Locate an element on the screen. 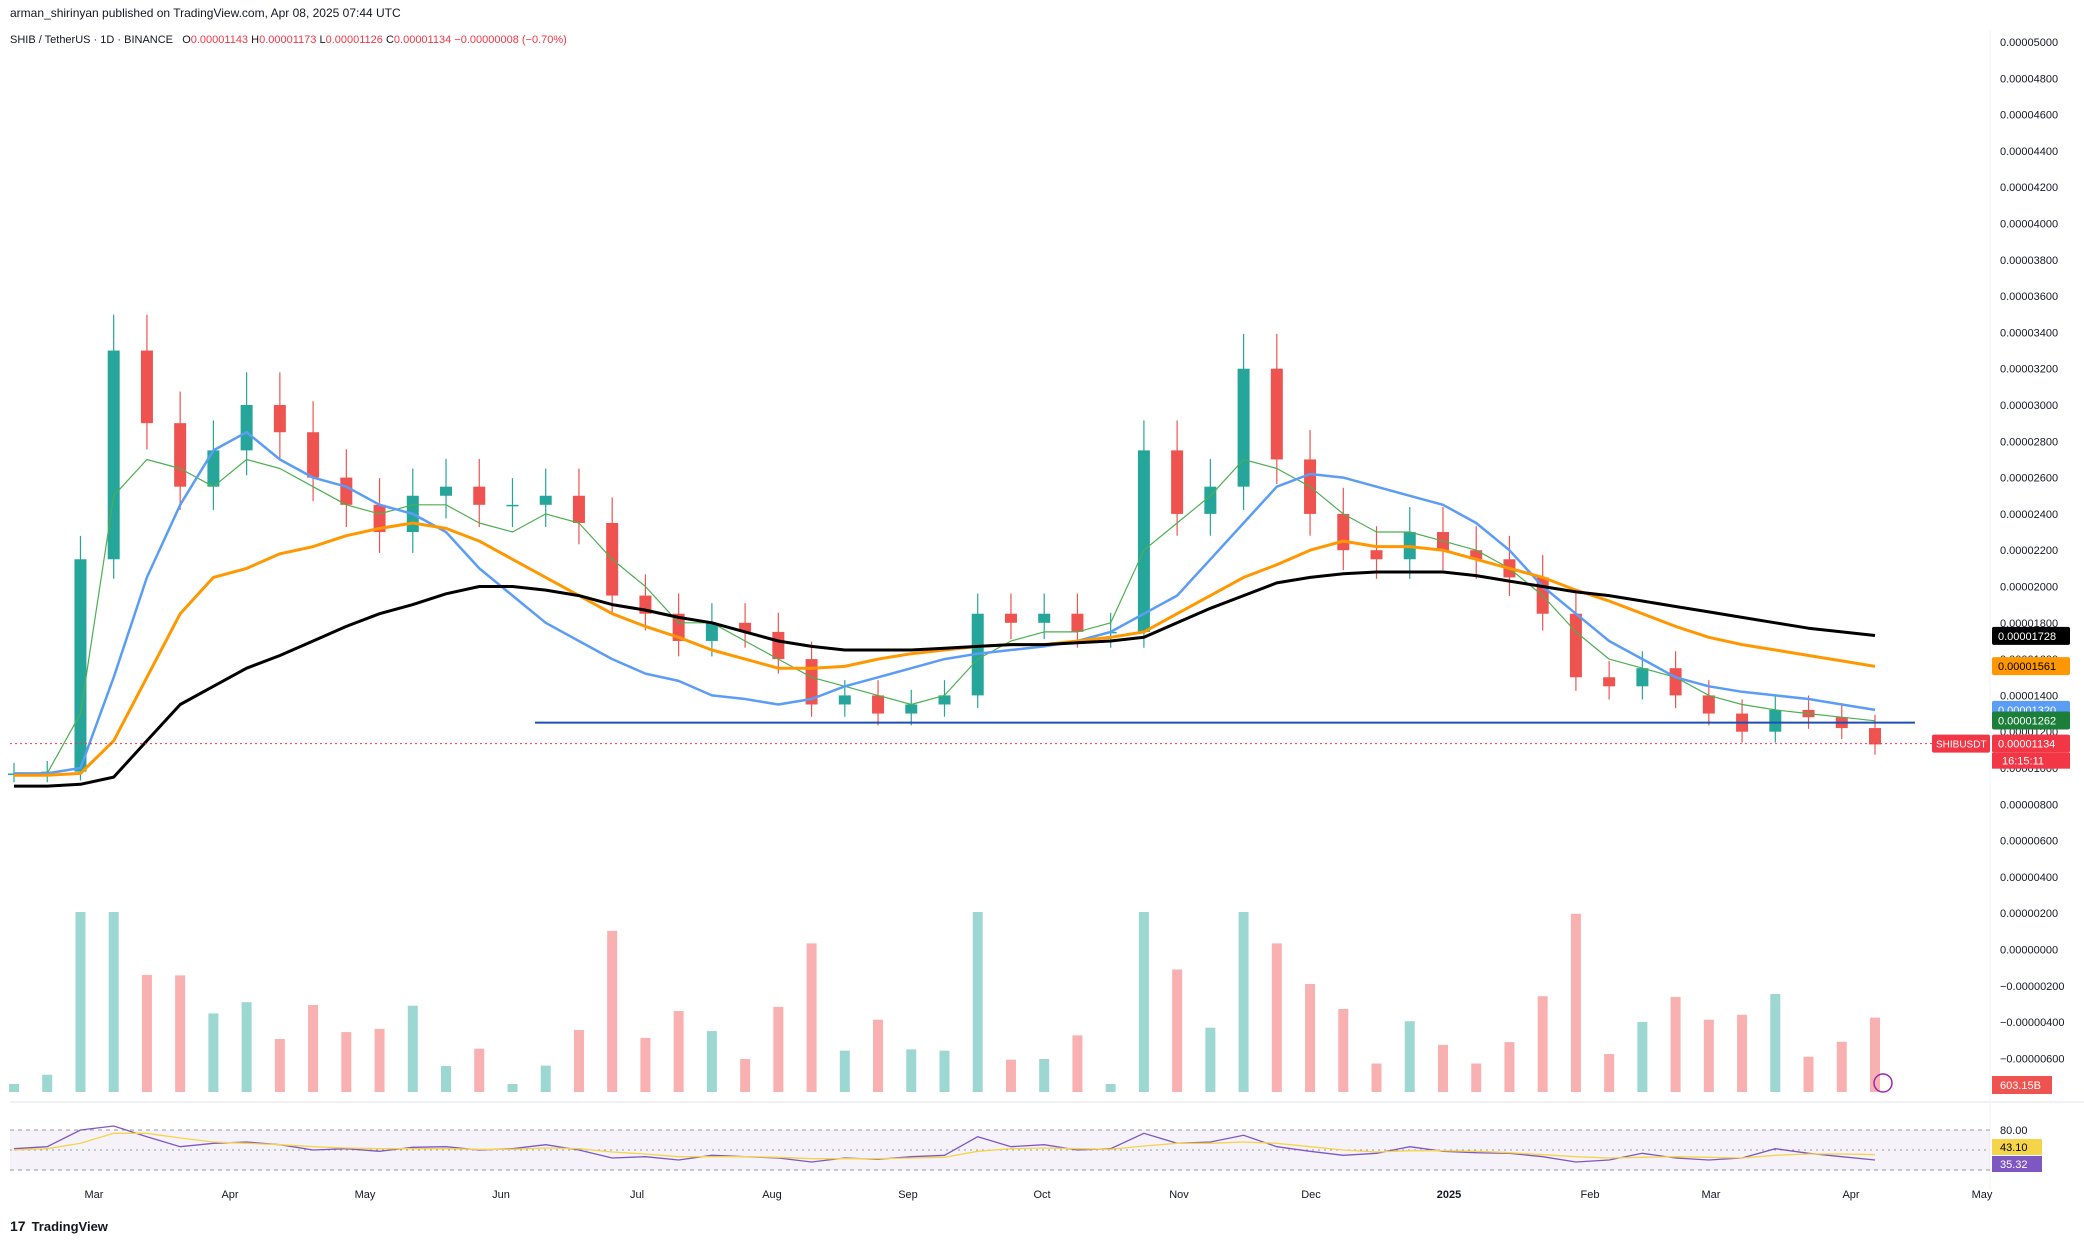  price-axis-label: 0.00002600 is located at coordinates (2029, 479).